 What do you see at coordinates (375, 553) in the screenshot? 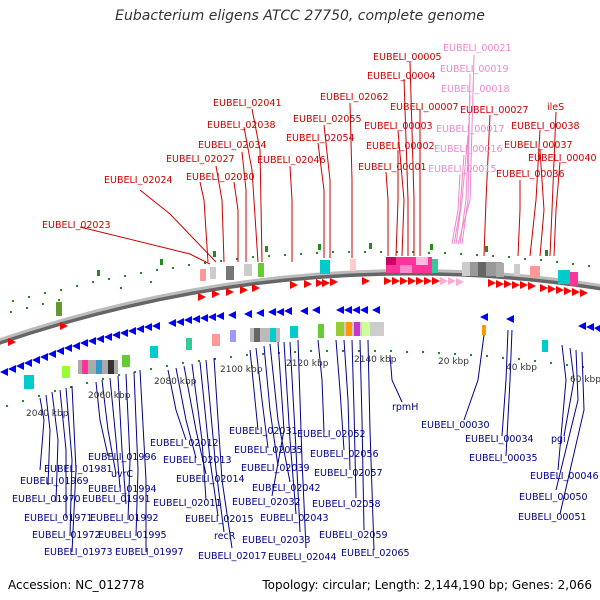
I see `gene-label: EUBELI_02065` at bounding box center [375, 553].